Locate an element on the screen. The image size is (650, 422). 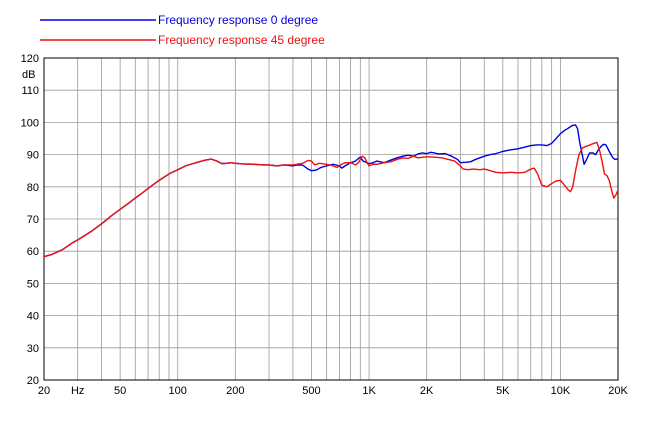
x-tick-label: 2K is located at coordinates (427, 391).